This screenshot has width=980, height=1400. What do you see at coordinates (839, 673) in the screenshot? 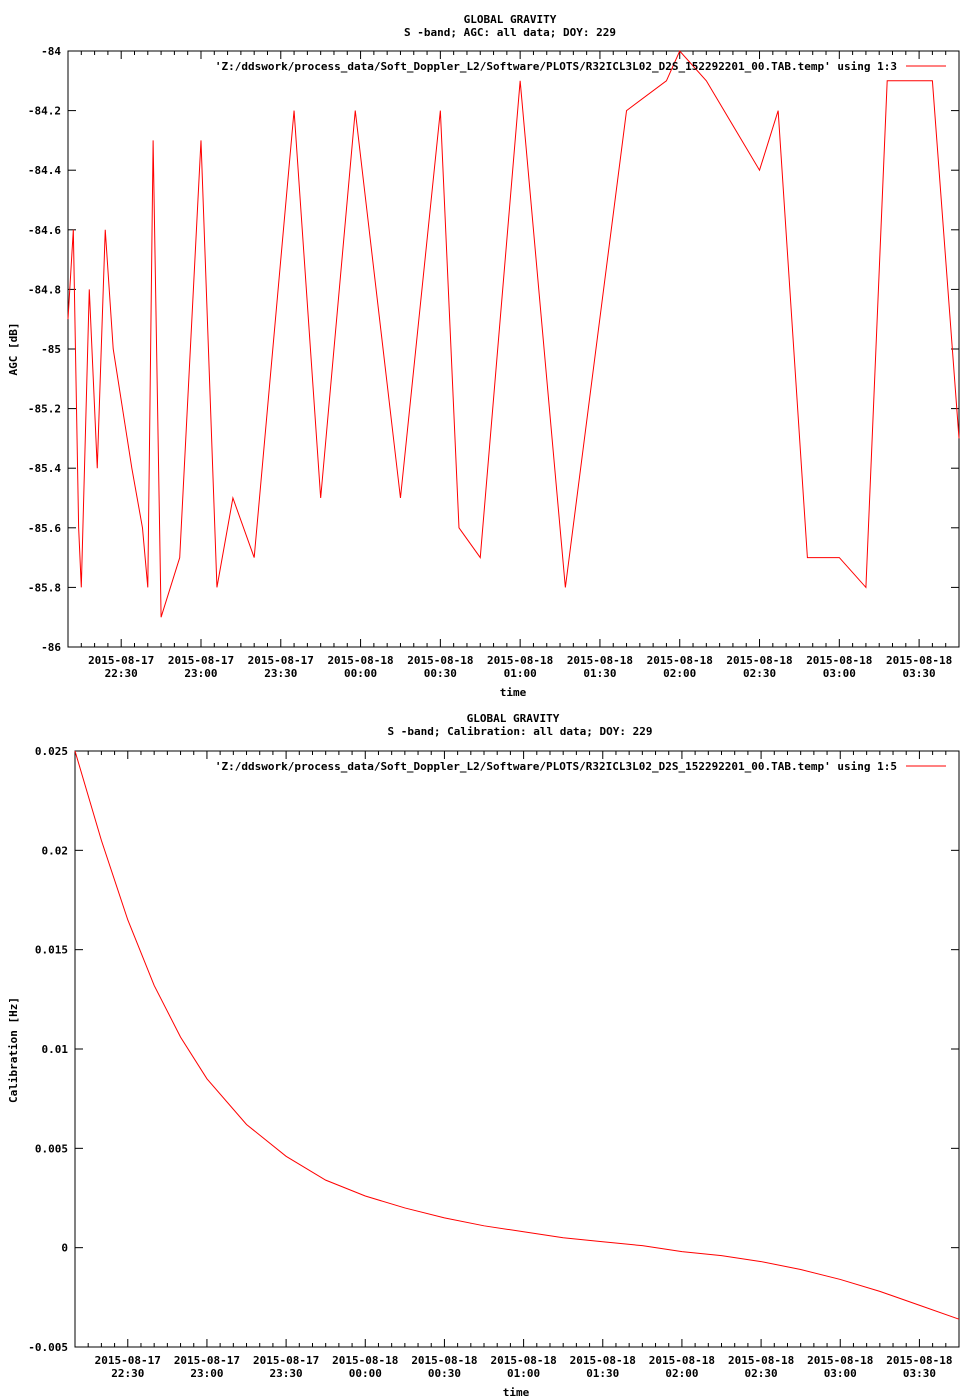
I see `agc-x-tick-time: 03:00` at bounding box center [839, 673].